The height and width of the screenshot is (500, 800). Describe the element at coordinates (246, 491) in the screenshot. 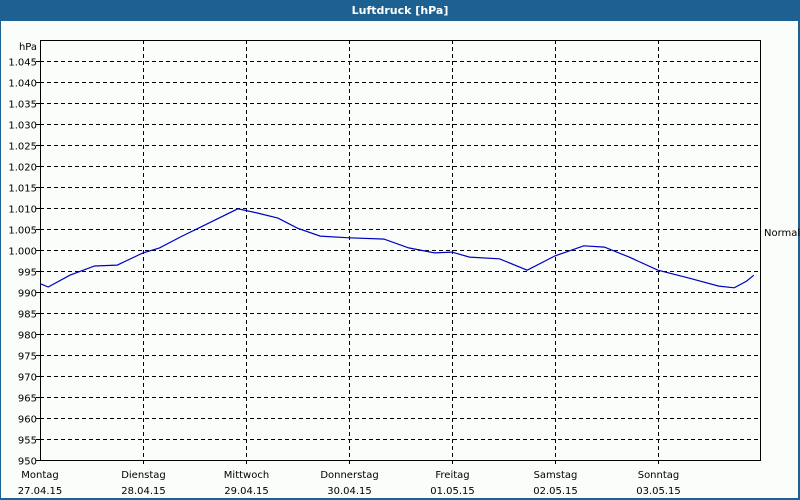

I see `x-tick-date-label: 29.04.15` at that location.